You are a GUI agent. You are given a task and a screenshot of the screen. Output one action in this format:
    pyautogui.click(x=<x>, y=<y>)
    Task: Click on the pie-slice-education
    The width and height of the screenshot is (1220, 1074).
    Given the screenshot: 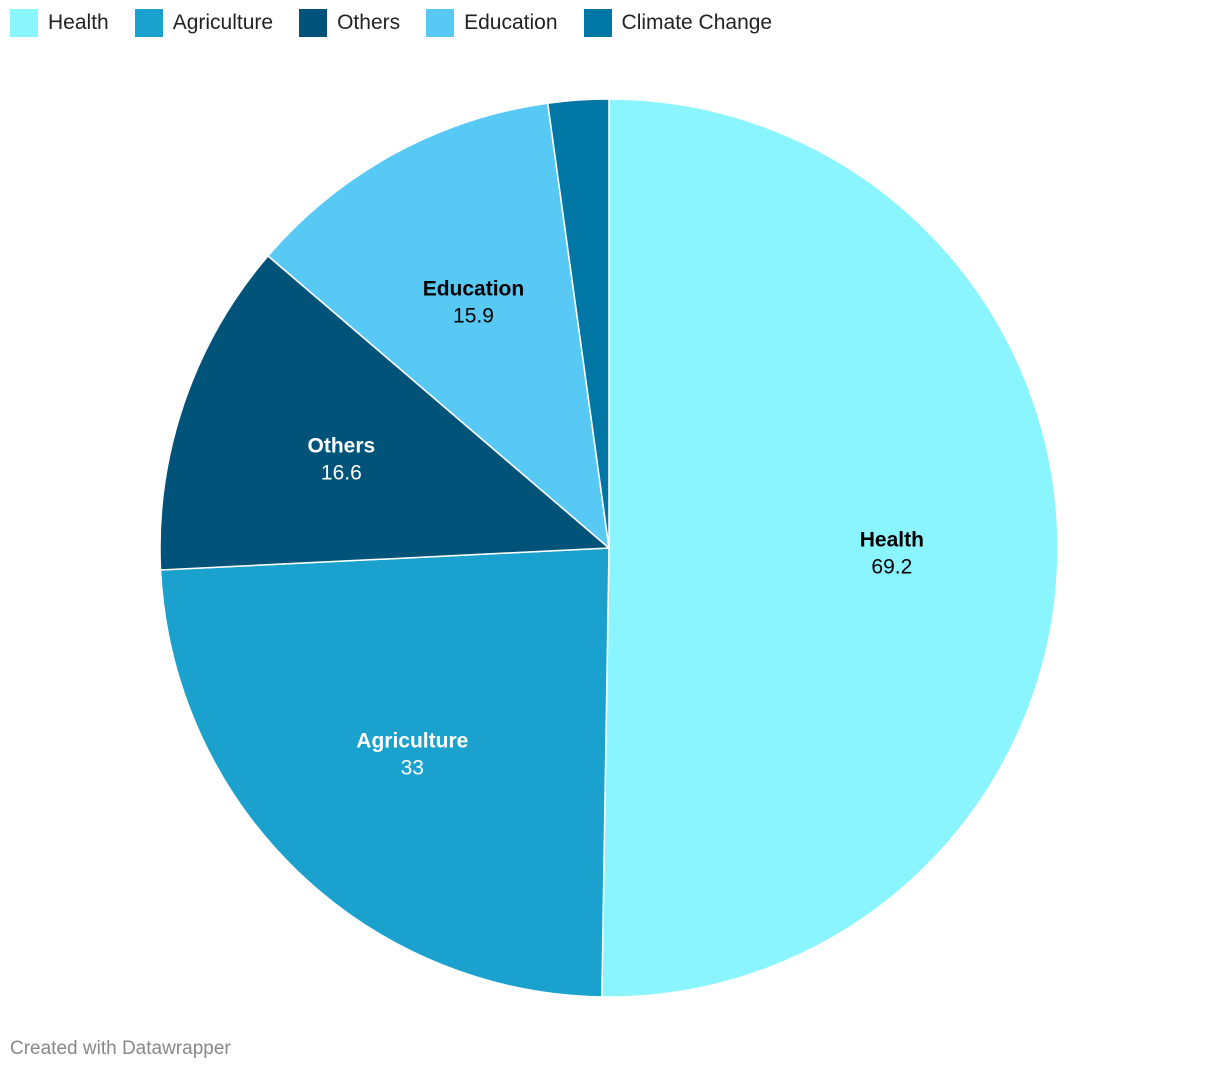 What is the action you would take?
    pyautogui.click(x=438, y=326)
    